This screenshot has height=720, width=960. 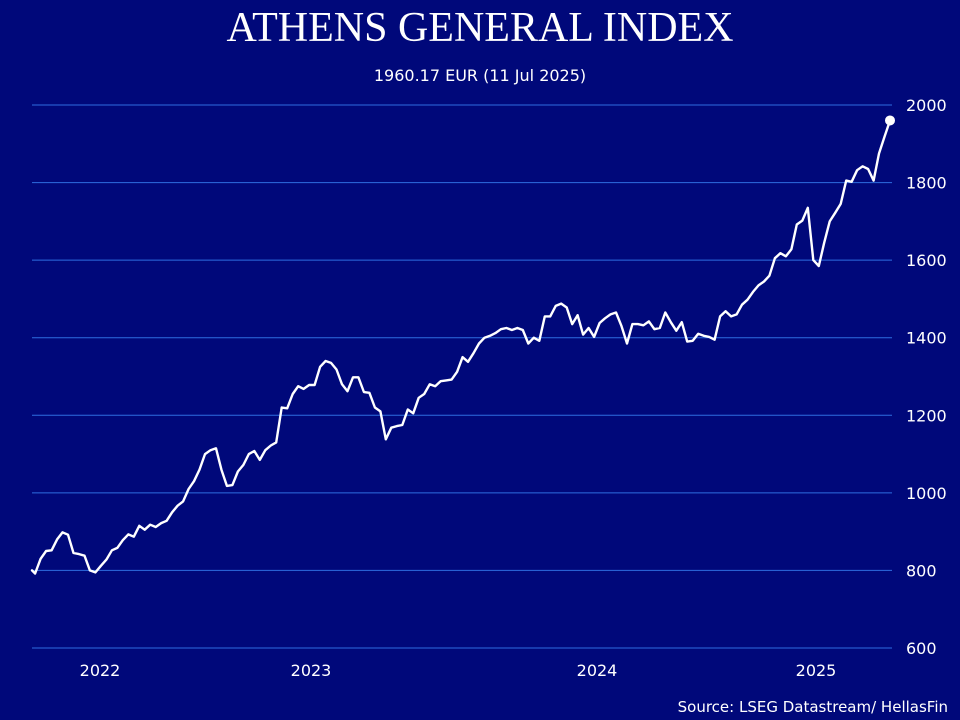 I want to click on y-tick-label-600: 600, so click(x=921, y=648).